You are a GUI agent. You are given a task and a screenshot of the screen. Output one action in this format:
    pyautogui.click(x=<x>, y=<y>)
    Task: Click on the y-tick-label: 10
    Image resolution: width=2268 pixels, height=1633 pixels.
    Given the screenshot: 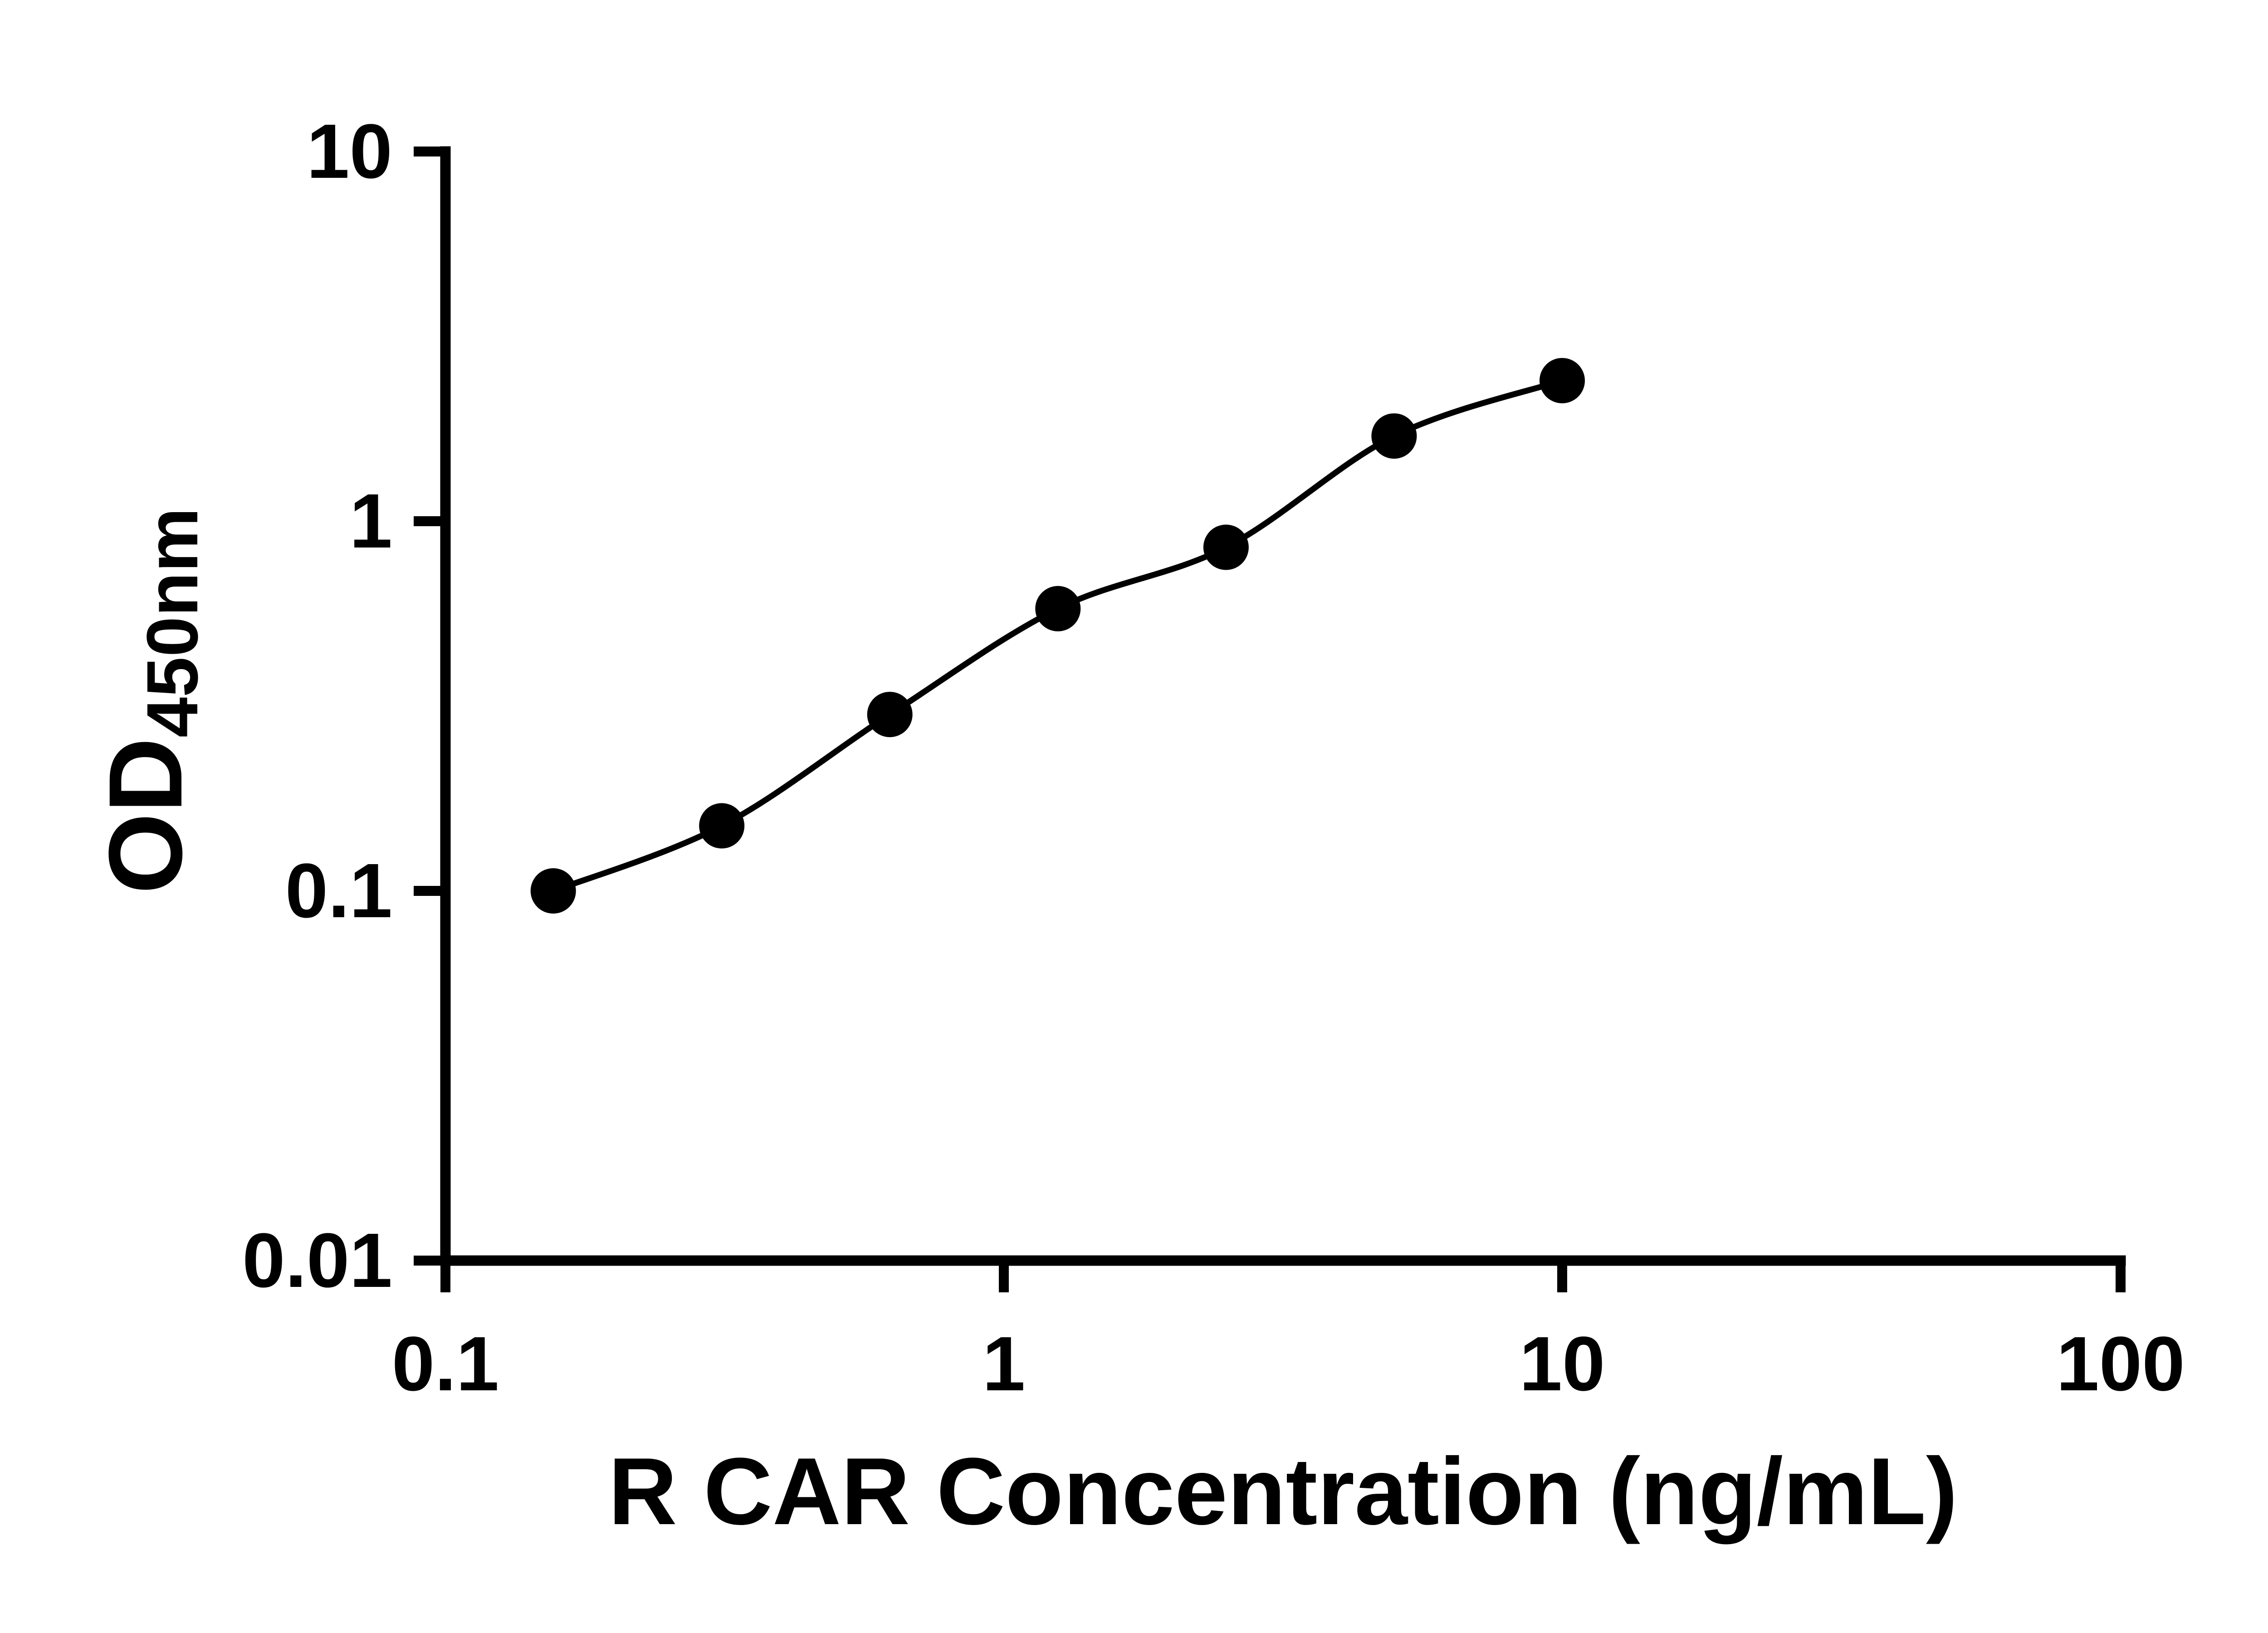 What is the action you would take?
    pyautogui.click(x=350, y=151)
    